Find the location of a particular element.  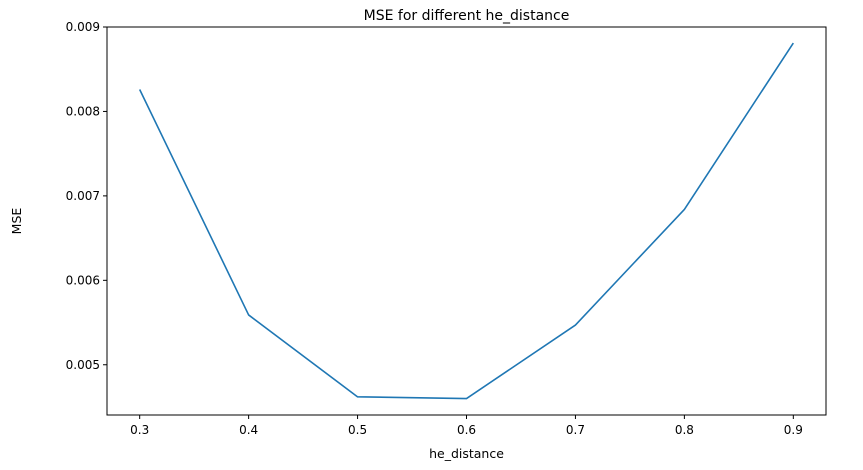

y-tick-label: 0.007 is located at coordinates (83, 196).